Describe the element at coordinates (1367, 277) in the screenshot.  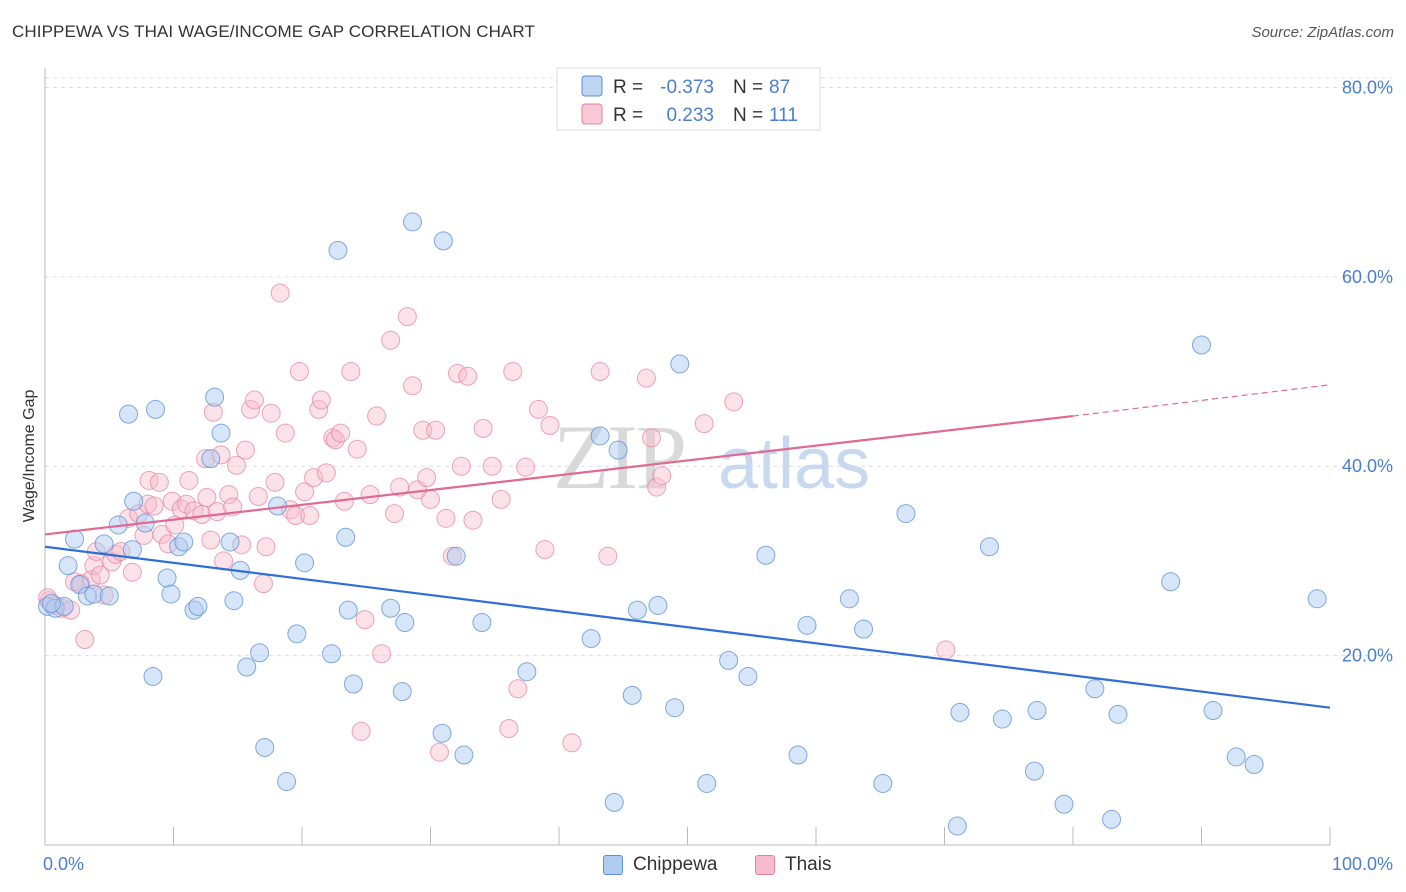
I see `y-tick-label: 60.0%` at that location.